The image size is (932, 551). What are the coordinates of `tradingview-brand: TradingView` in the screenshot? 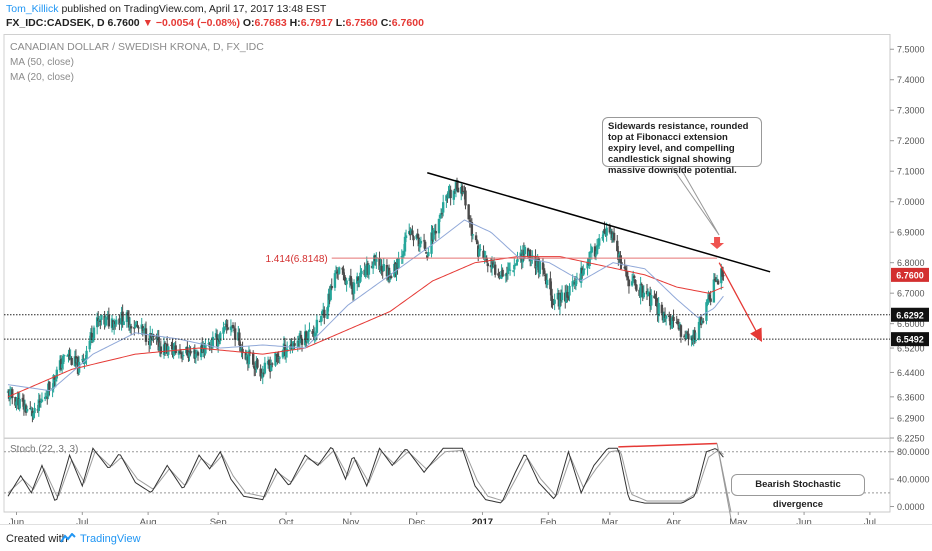 It's located at (110, 539).